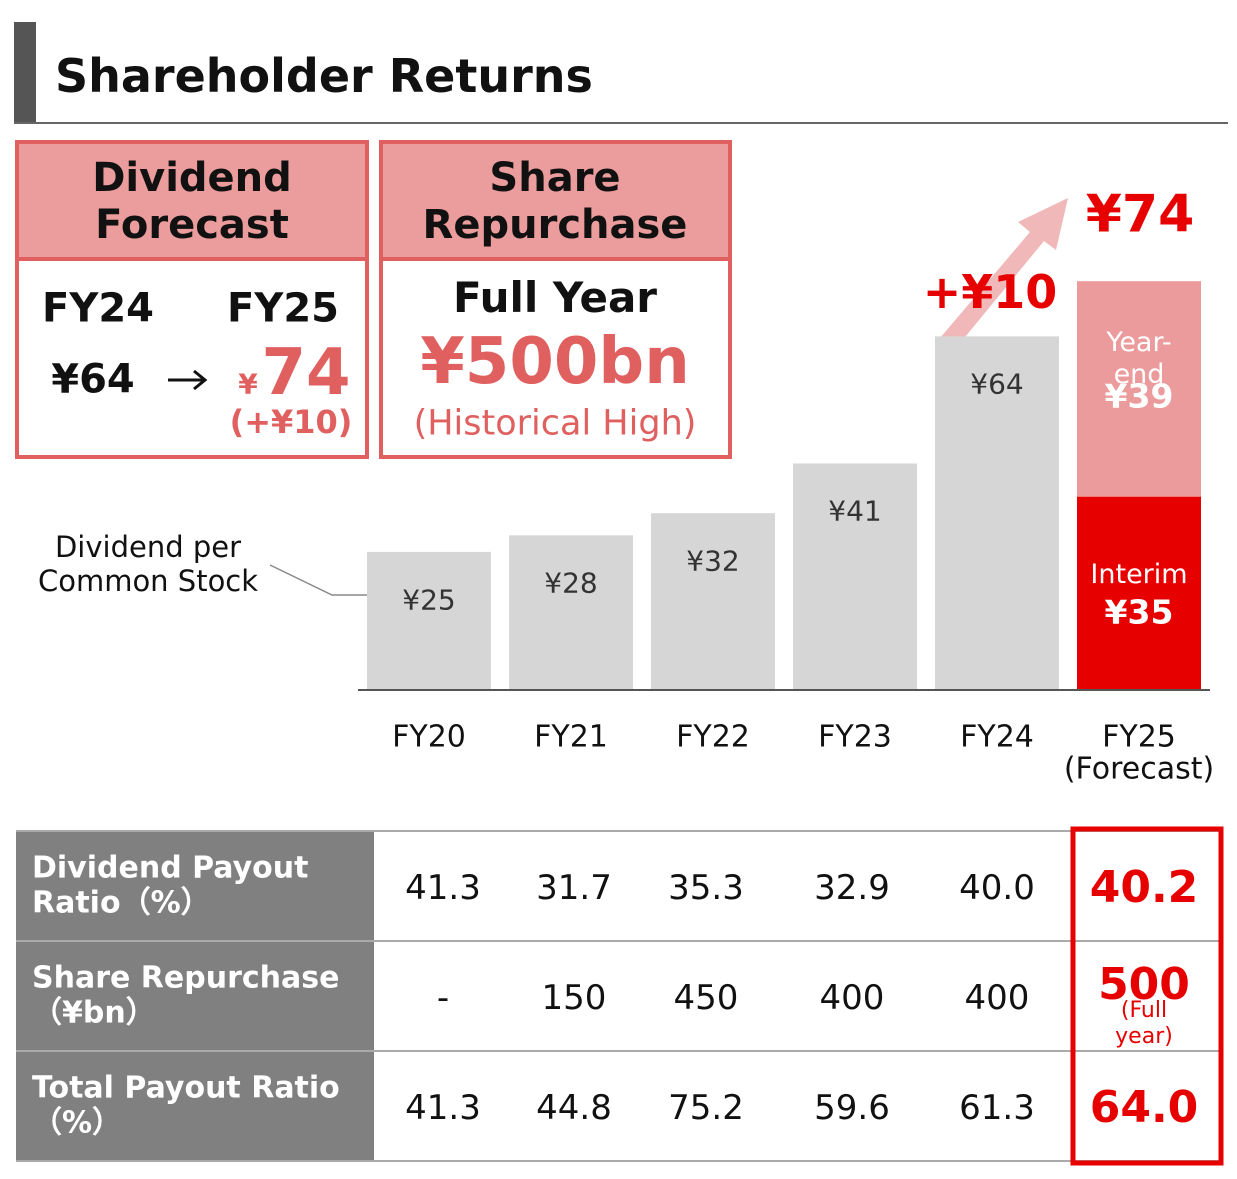 Image resolution: width=1237 pixels, height=1179 pixels. I want to click on year: FY25, so click(283, 308).